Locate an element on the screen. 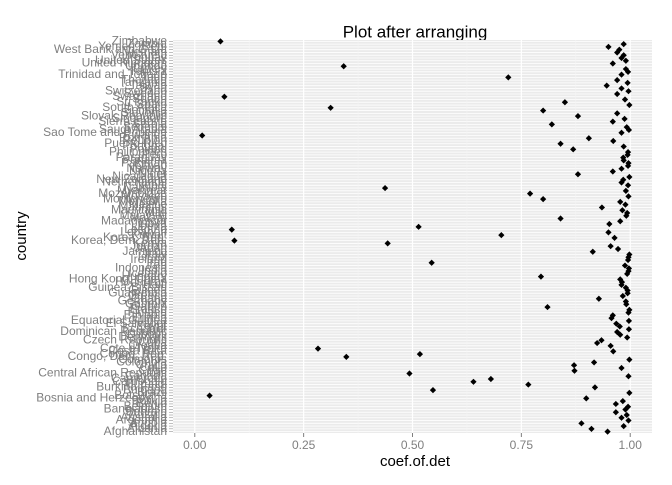 The width and height of the screenshot is (672, 485). y-tick-label: Algeria is located at coordinates (149, 425).